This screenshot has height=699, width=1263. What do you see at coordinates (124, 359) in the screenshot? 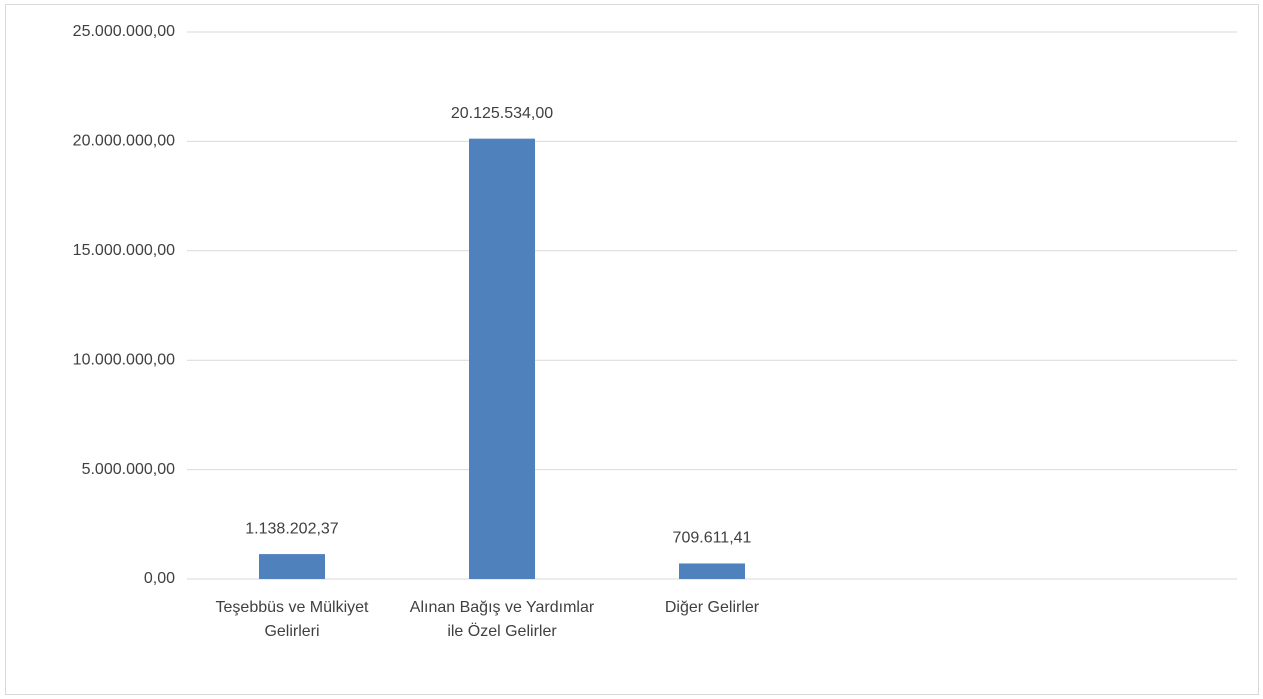
I see `y-tick-label: 10.000.000,00` at bounding box center [124, 359].